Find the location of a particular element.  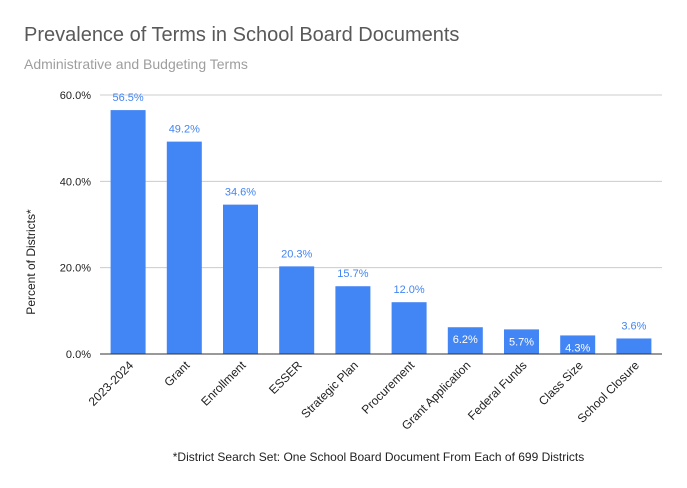

data-label: 5.7% is located at coordinates (521, 342).